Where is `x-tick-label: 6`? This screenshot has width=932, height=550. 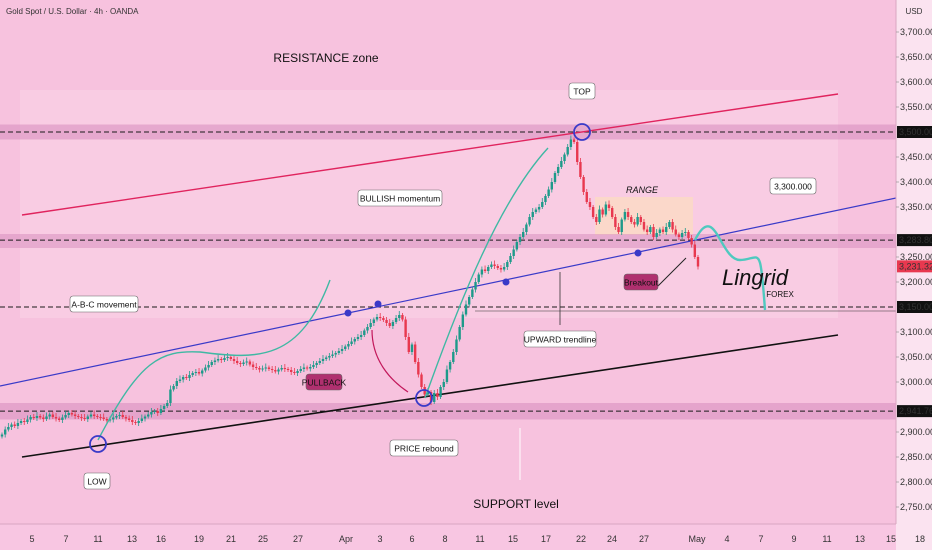
x-tick-label: 6 is located at coordinates (411, 539).